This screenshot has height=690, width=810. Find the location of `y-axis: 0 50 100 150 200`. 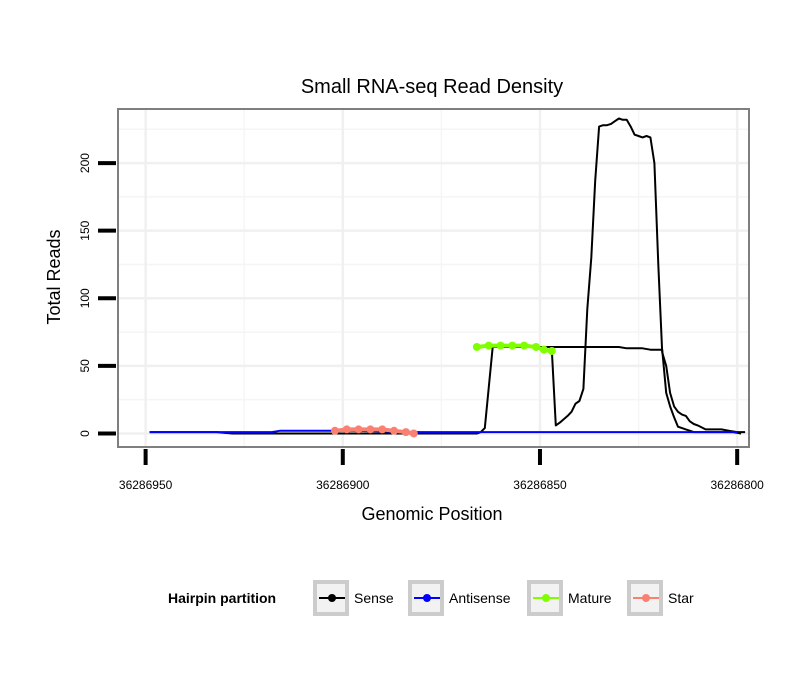

y-axis: 0 50 100 150 200 is located at coordinates (97, 295).